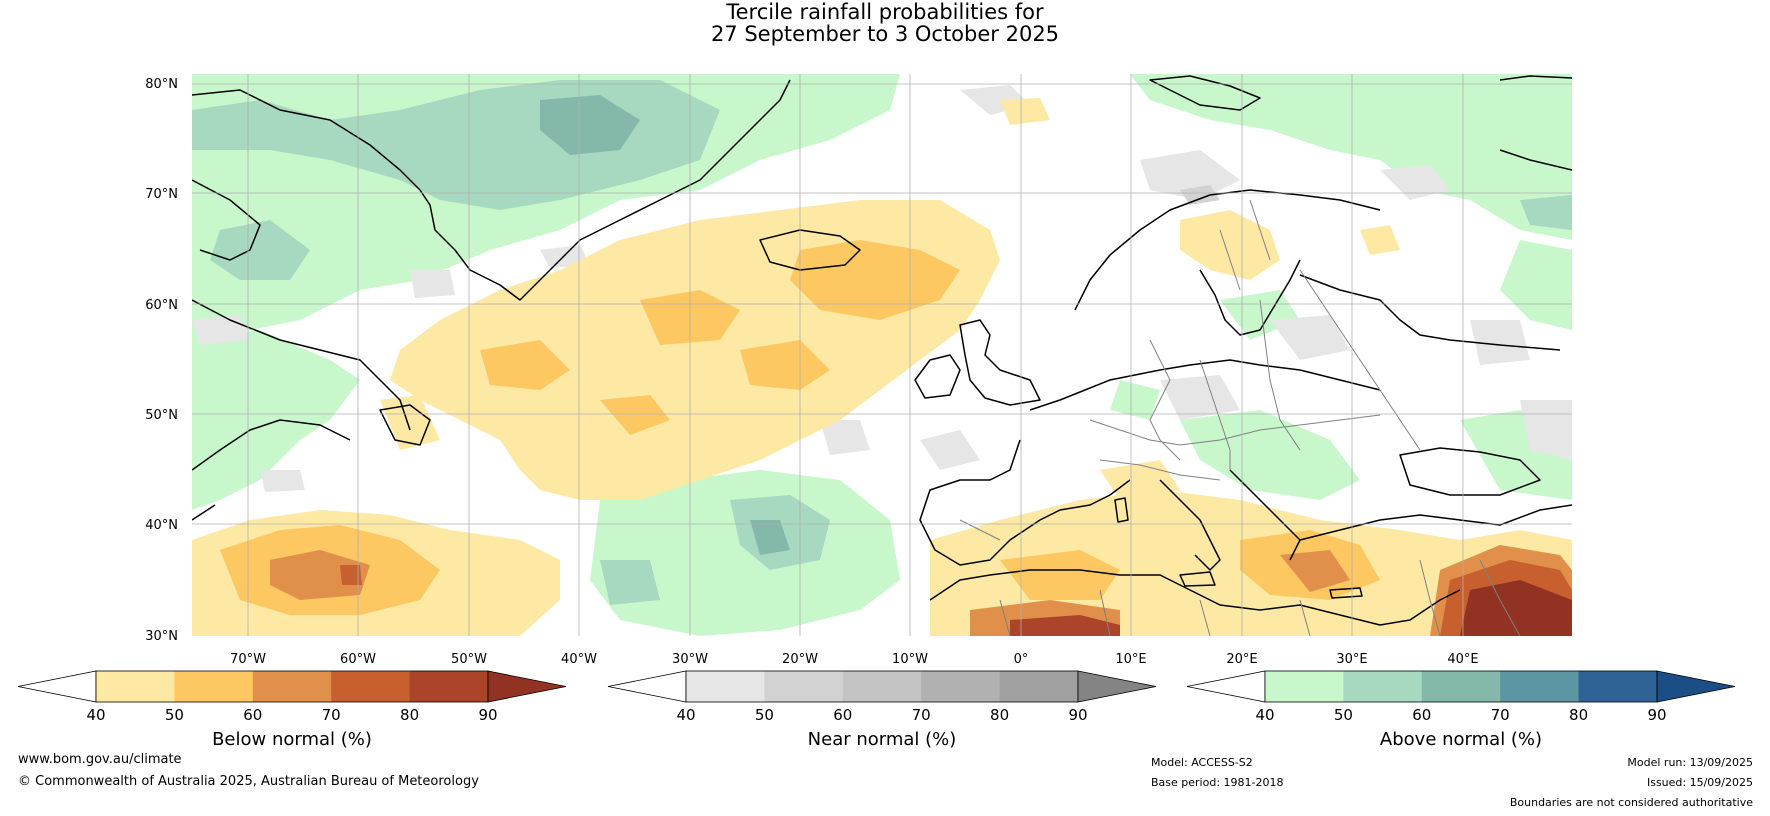  What do you see at coordinates (1699, 782) in the screenshot?
I see `issued-date: Issued: 15/09/2025` at bounding box center [1699, 782].